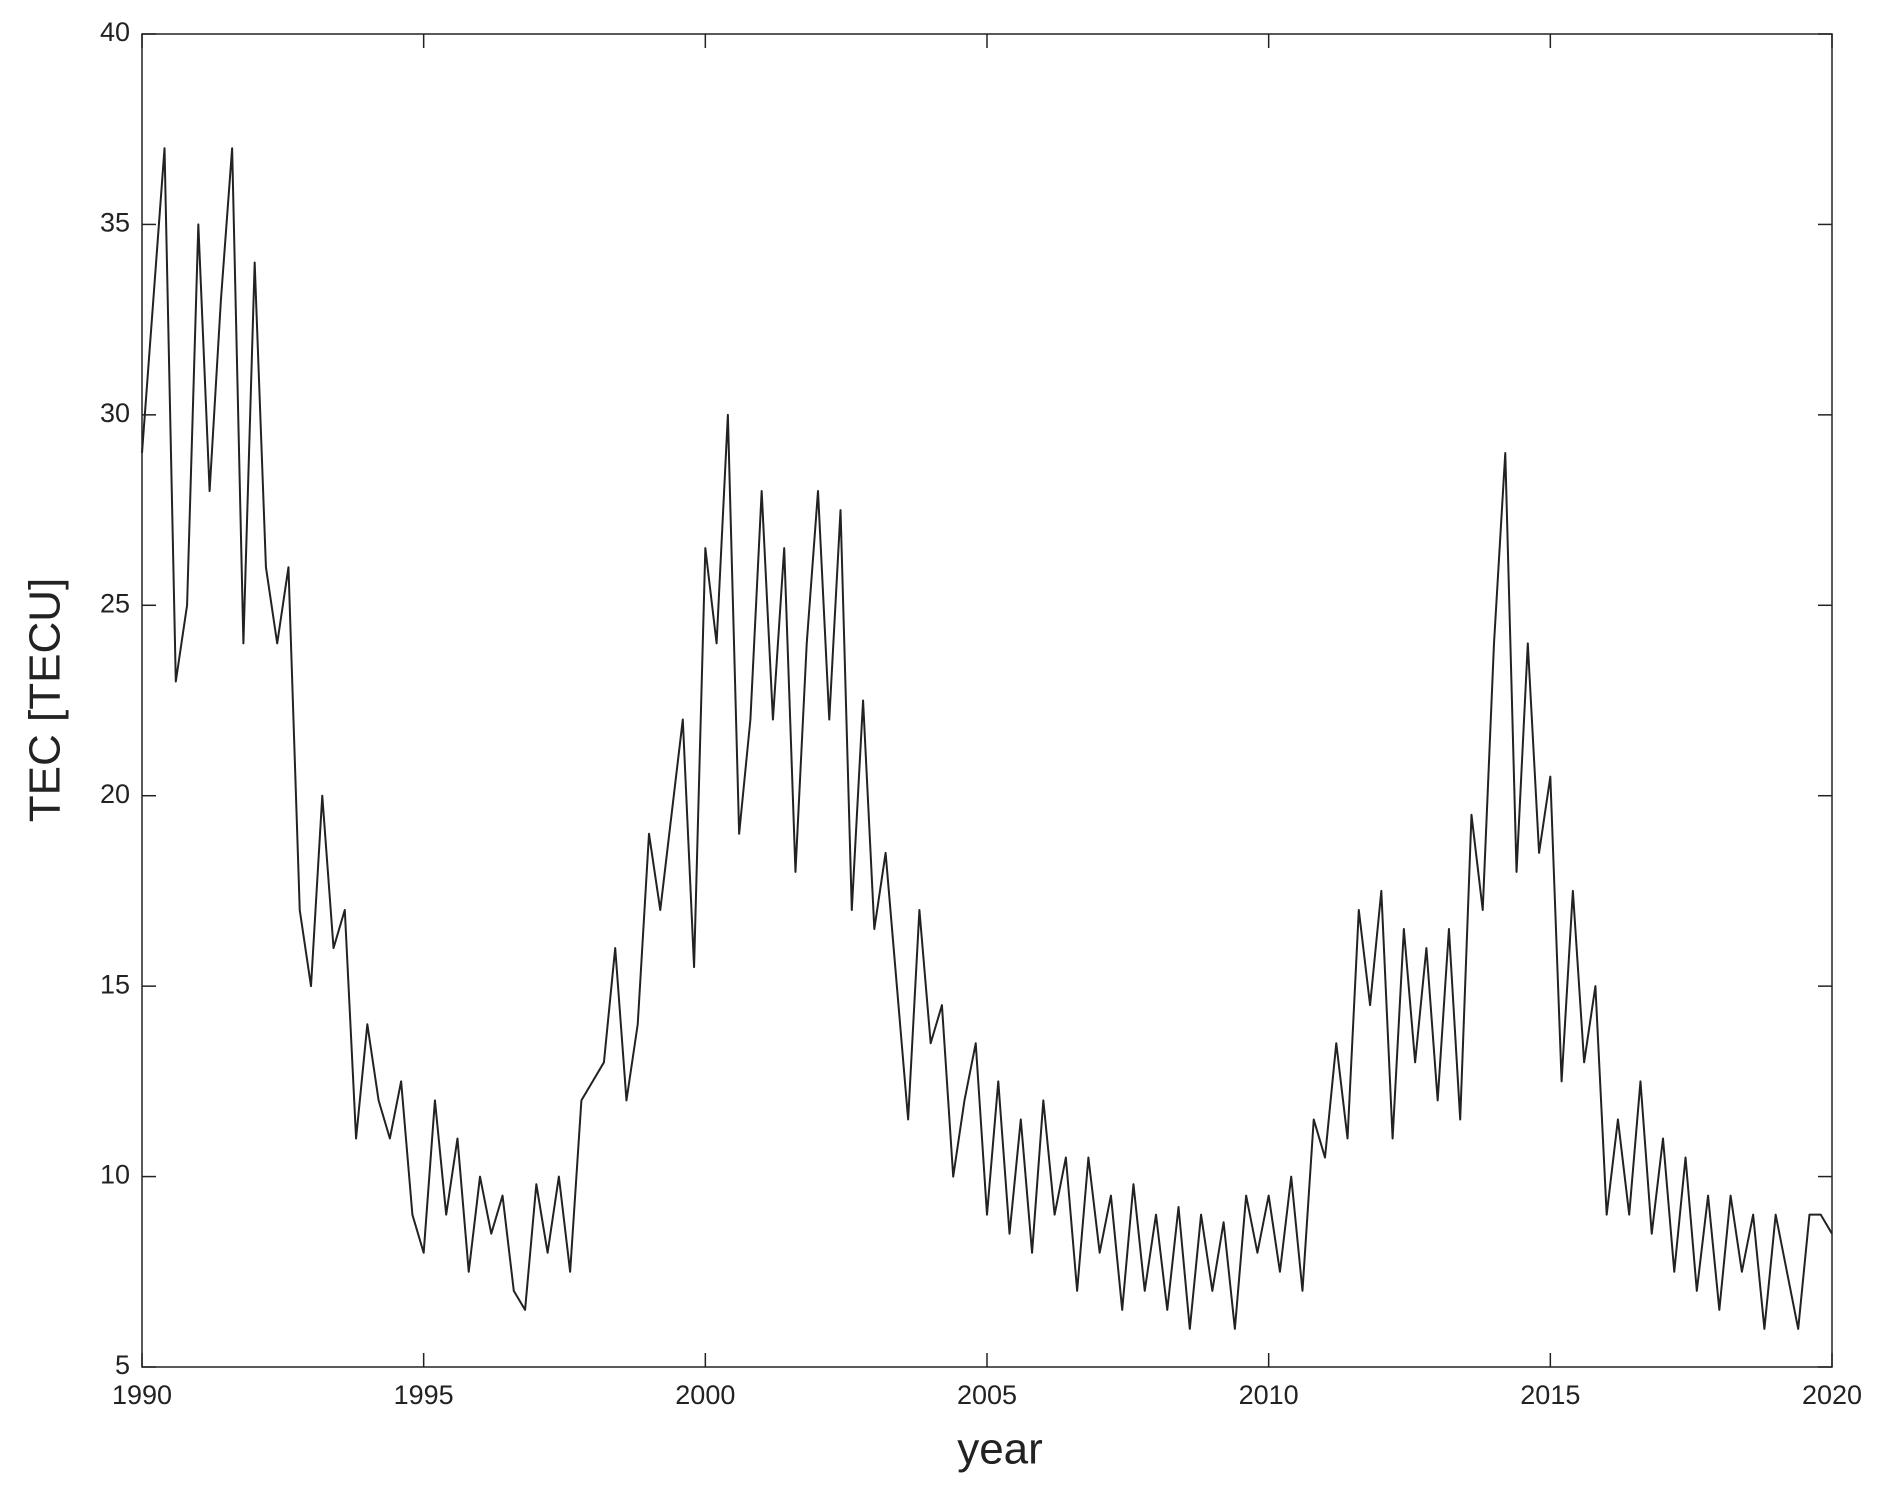 The image size is (1892, 1500). I want to click on y-tick-label: 35, so click(115, 223).